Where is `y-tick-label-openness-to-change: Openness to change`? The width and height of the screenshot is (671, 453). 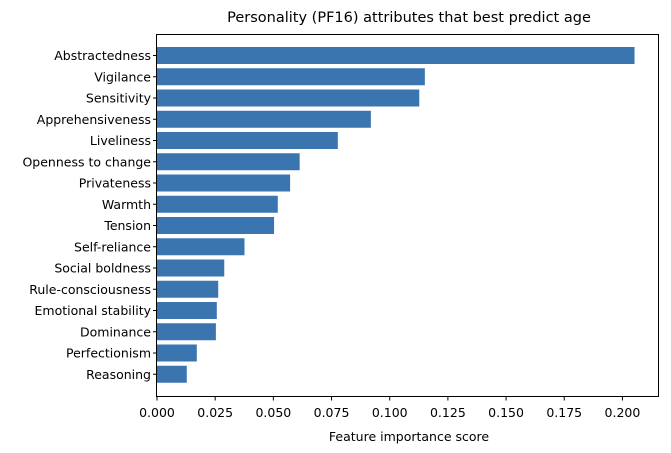
y-tick-label-openness-to-change: Openness to change is located at coordinates (86, 161).